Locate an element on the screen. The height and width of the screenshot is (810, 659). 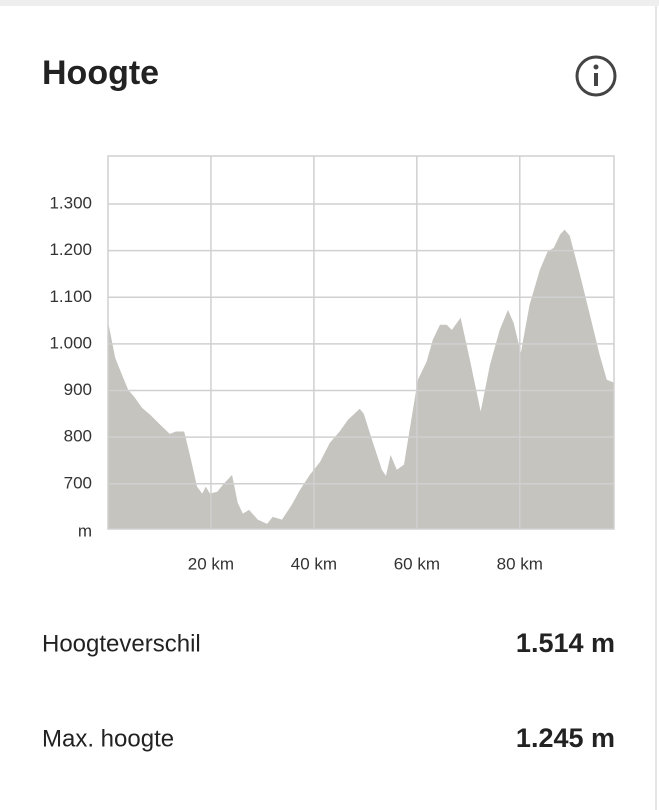
stat-label: Max. hoogte is located at coordinates (108, 738).